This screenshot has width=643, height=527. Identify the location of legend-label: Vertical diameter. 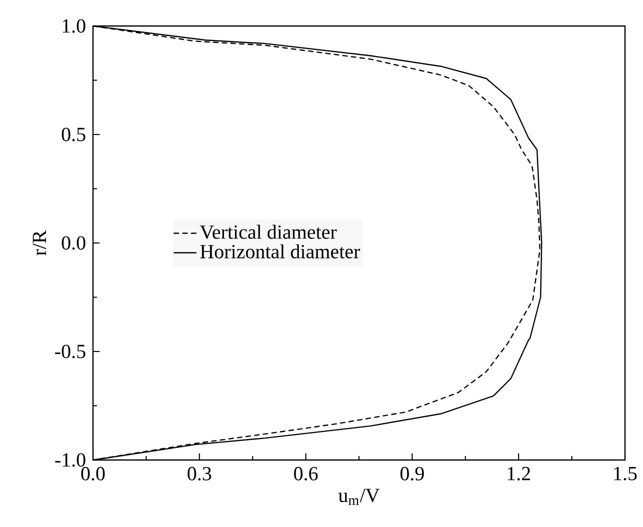
(268, 231).